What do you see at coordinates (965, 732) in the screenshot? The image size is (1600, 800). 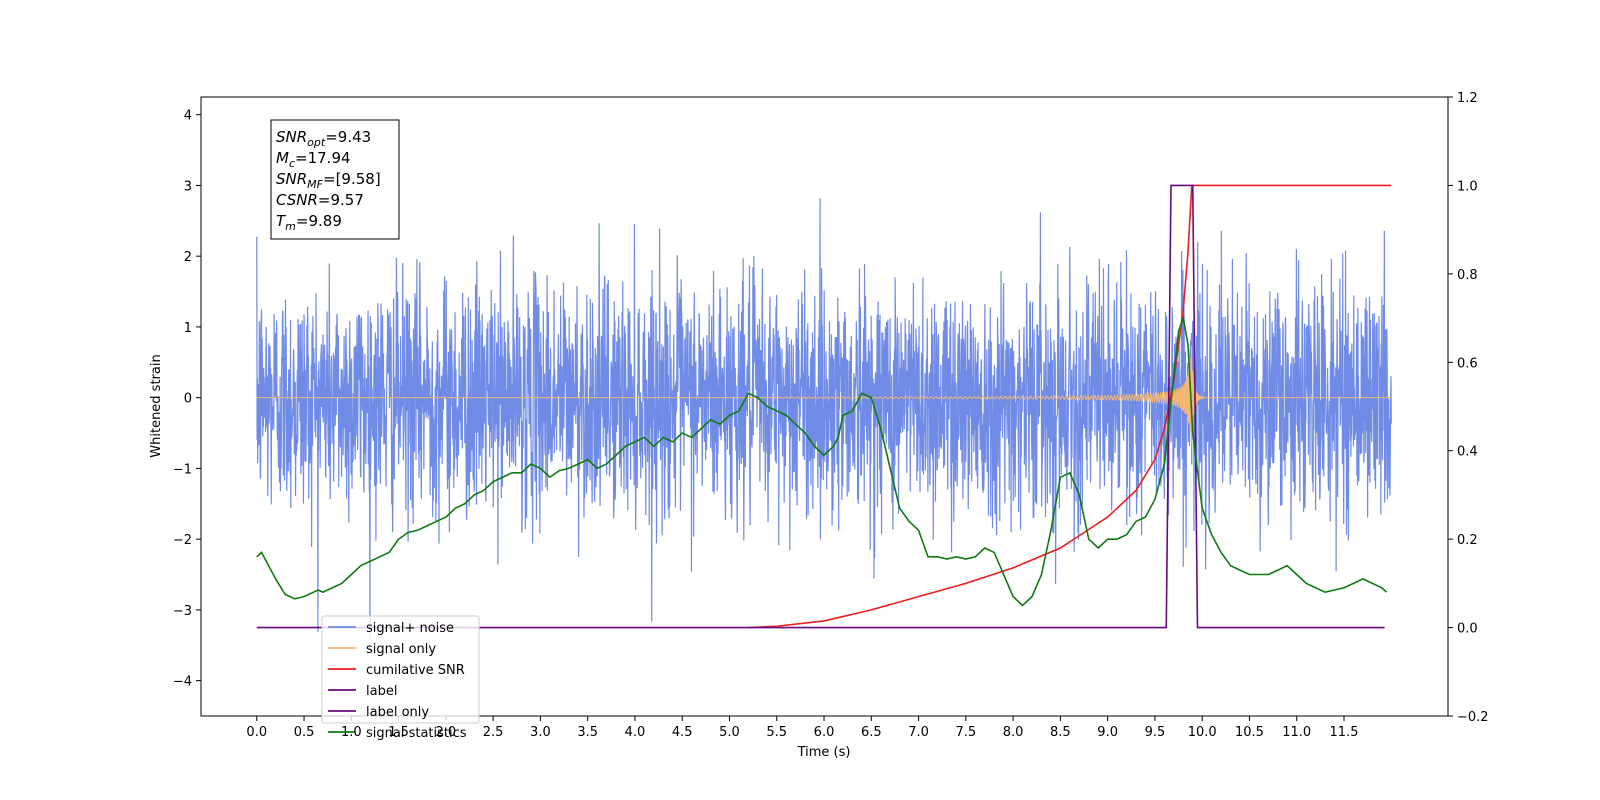 I see `x-tick-label: 7.5` at bounding box center [965, 732].